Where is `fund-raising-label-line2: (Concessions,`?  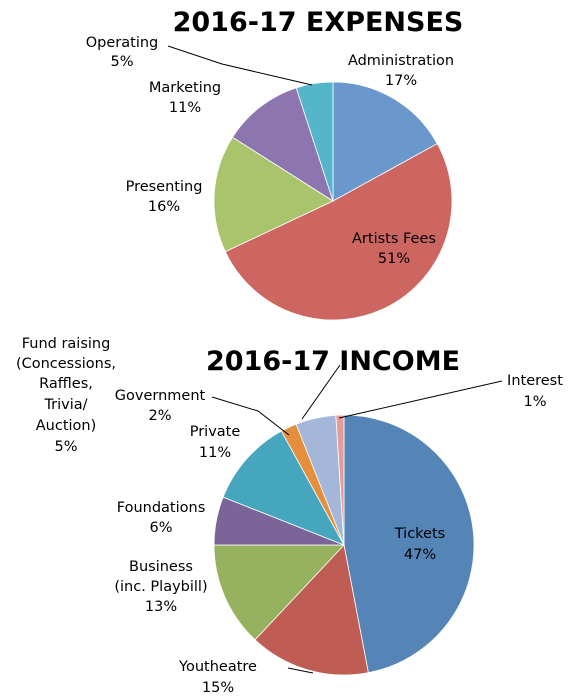 fund-raising-label-line2: (Concessions, is located at coordinates (66, 364).